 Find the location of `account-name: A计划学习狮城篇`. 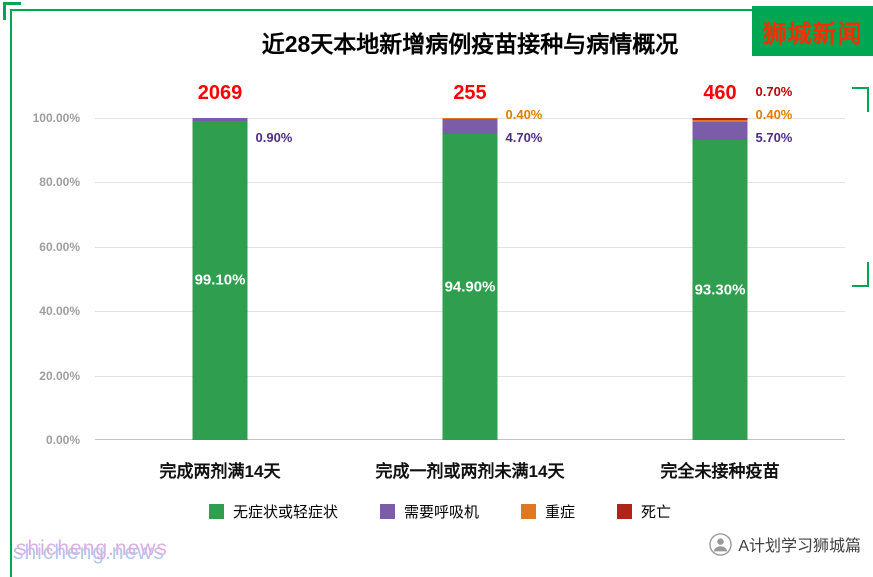

account-name: A计划学习狮城篇 is located at coordinates (799, 546).